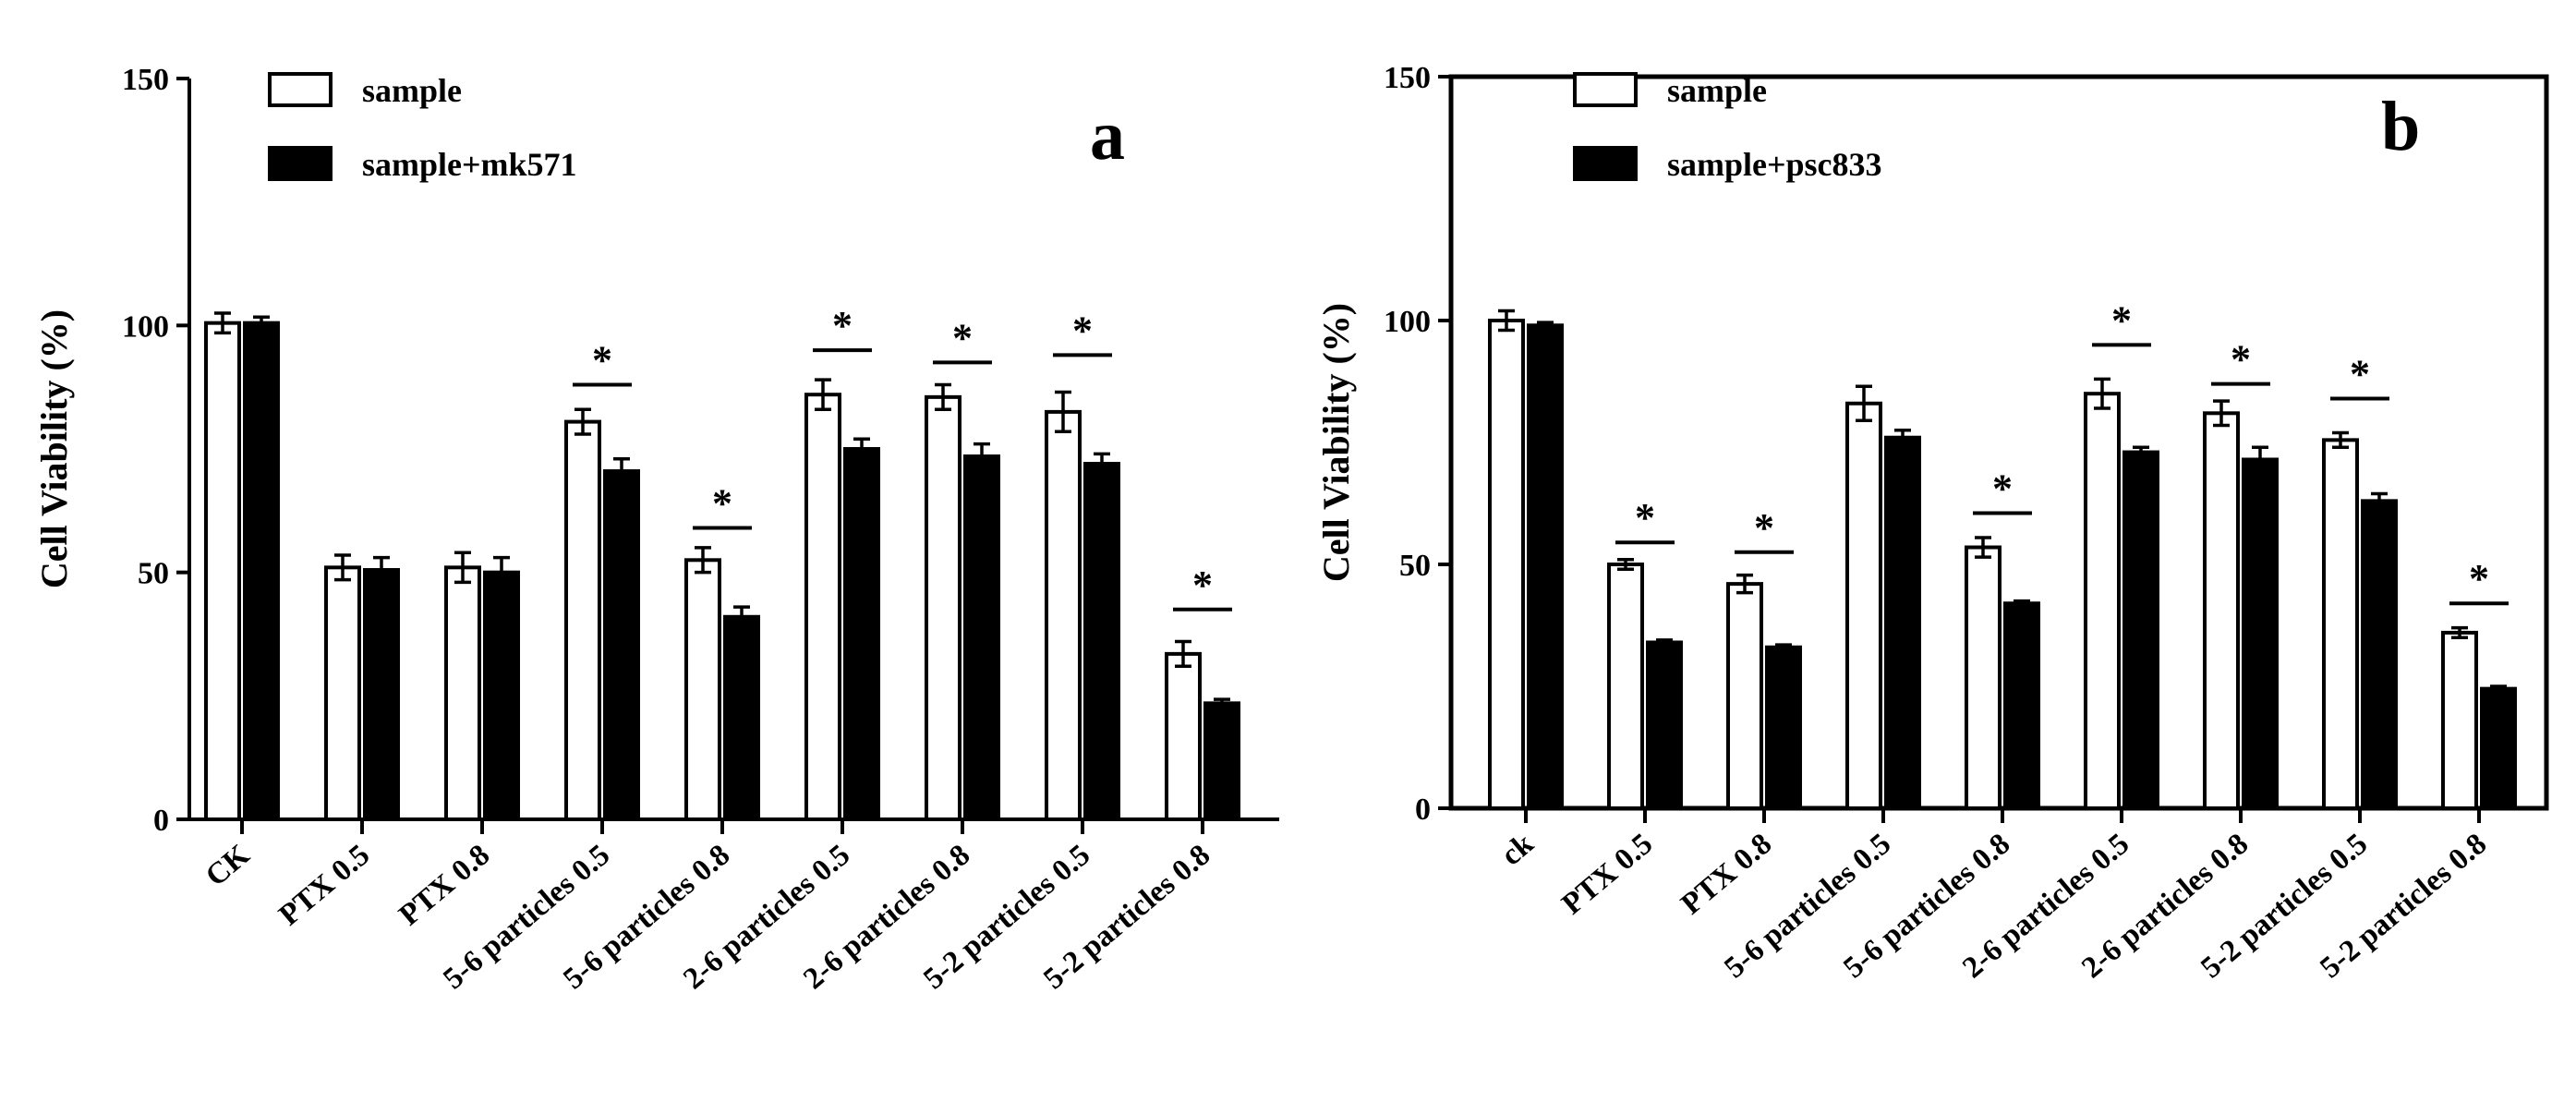 This screenshot has height=1114, width=2576. Describe the element at coordinates (1107, 136) in the screenshot. I see `panel-label: a` at that location.